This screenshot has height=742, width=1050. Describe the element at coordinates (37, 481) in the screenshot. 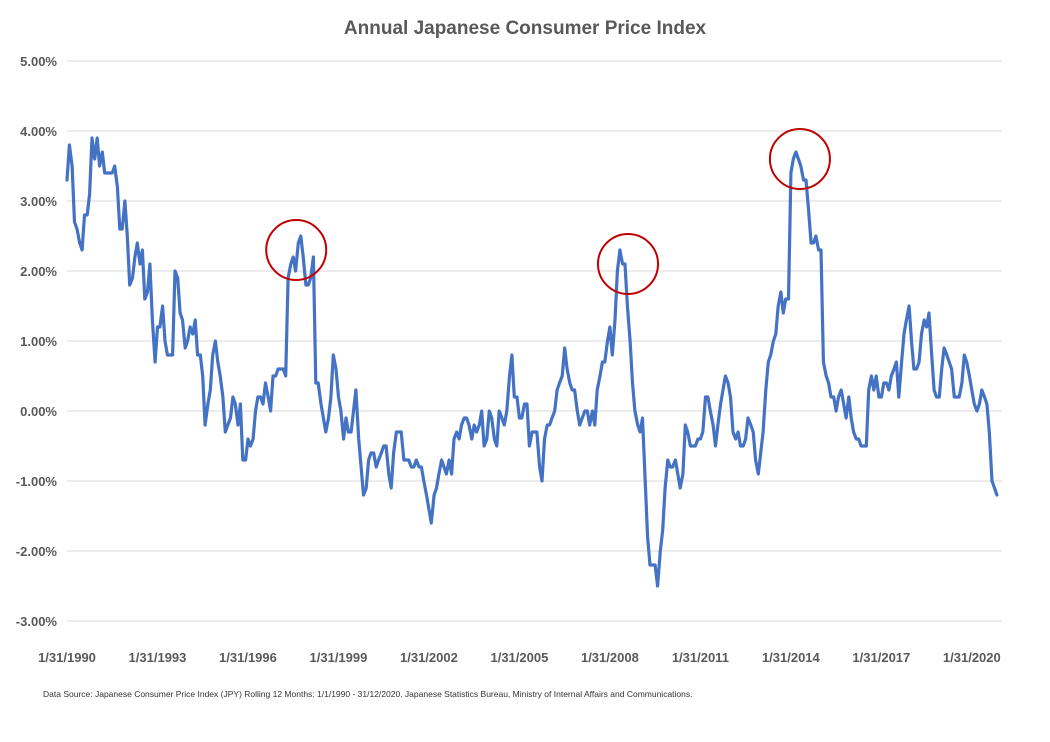

I see `y-tick-label: -1.00%` at that location.